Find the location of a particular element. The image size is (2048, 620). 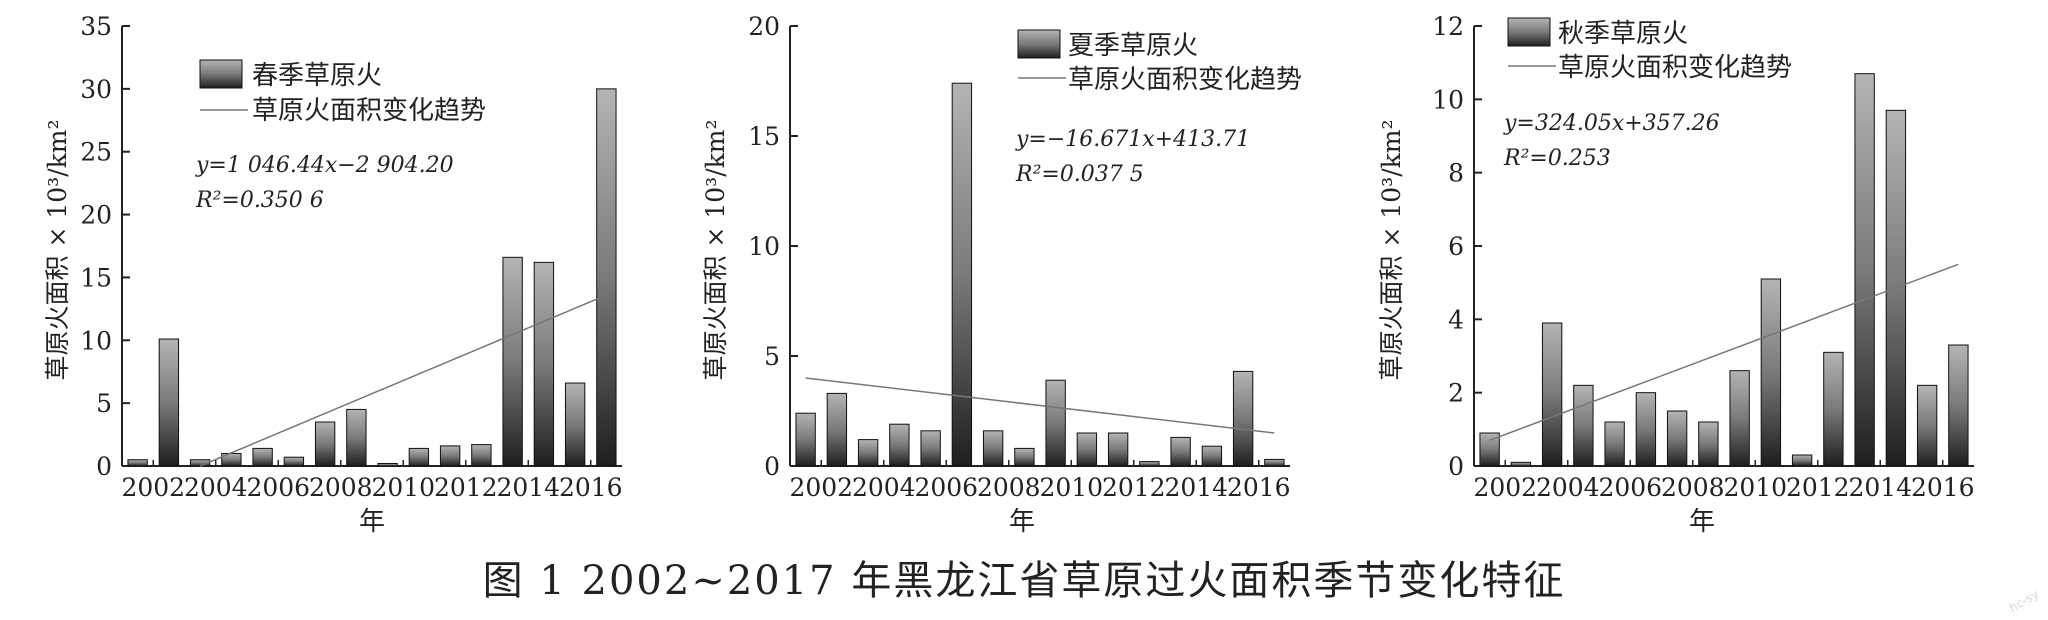

r-squared-summer: R²=0.037 5 is located at coordinates (1079, 174).